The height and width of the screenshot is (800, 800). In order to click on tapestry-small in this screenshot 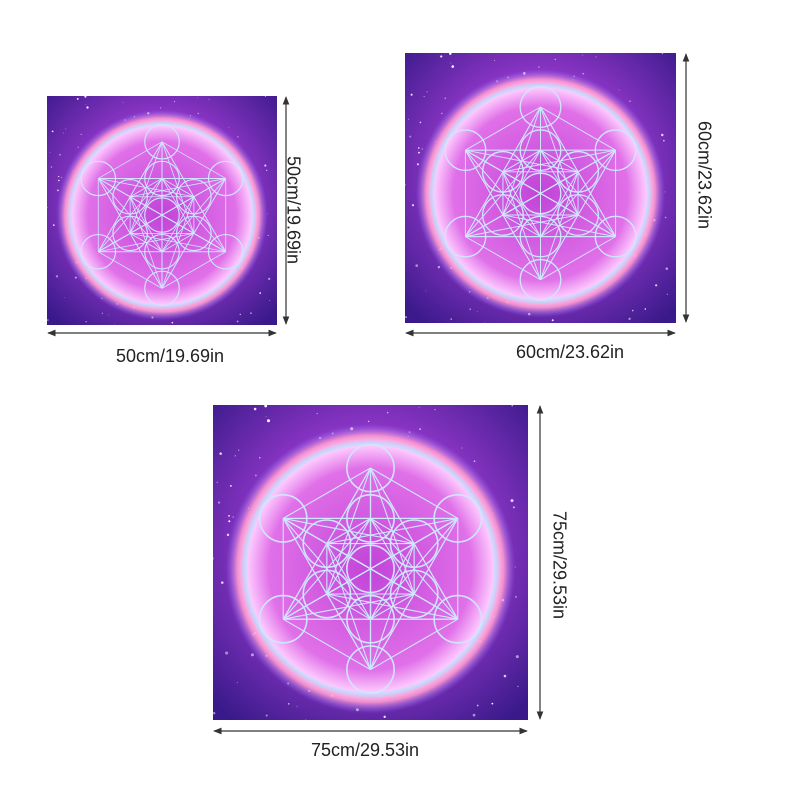, I will do `click(162, 210)`.